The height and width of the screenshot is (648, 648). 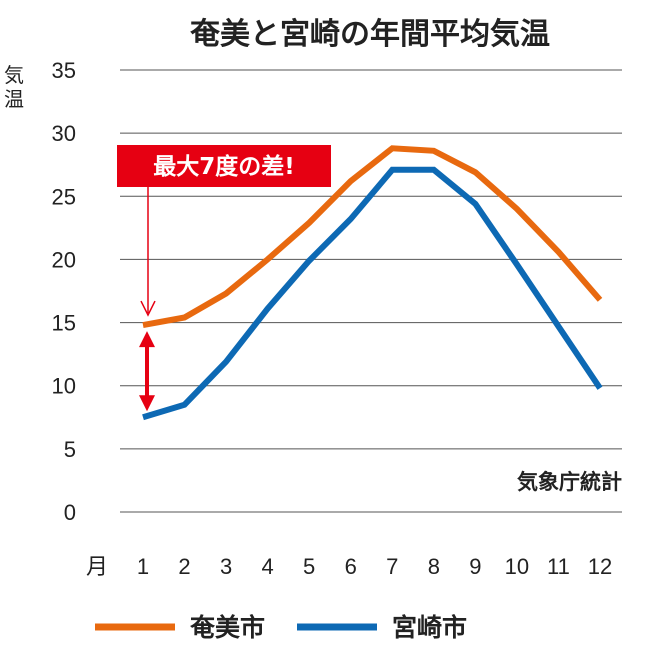 What do you see at coordinates (64, 323) in the screenshot?
I see `y-tick-label: 15` at bounding box center [64, 323].